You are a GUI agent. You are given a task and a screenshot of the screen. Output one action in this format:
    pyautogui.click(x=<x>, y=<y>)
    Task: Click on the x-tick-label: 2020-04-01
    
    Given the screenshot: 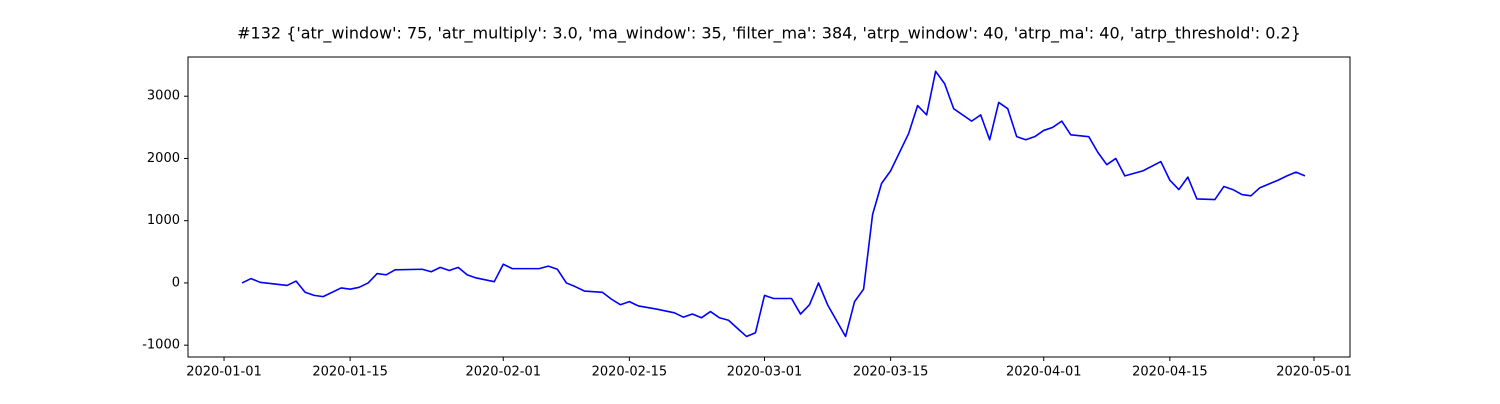 What is the action you would take?
    pyautogui.click(x=1044, y=372)
    